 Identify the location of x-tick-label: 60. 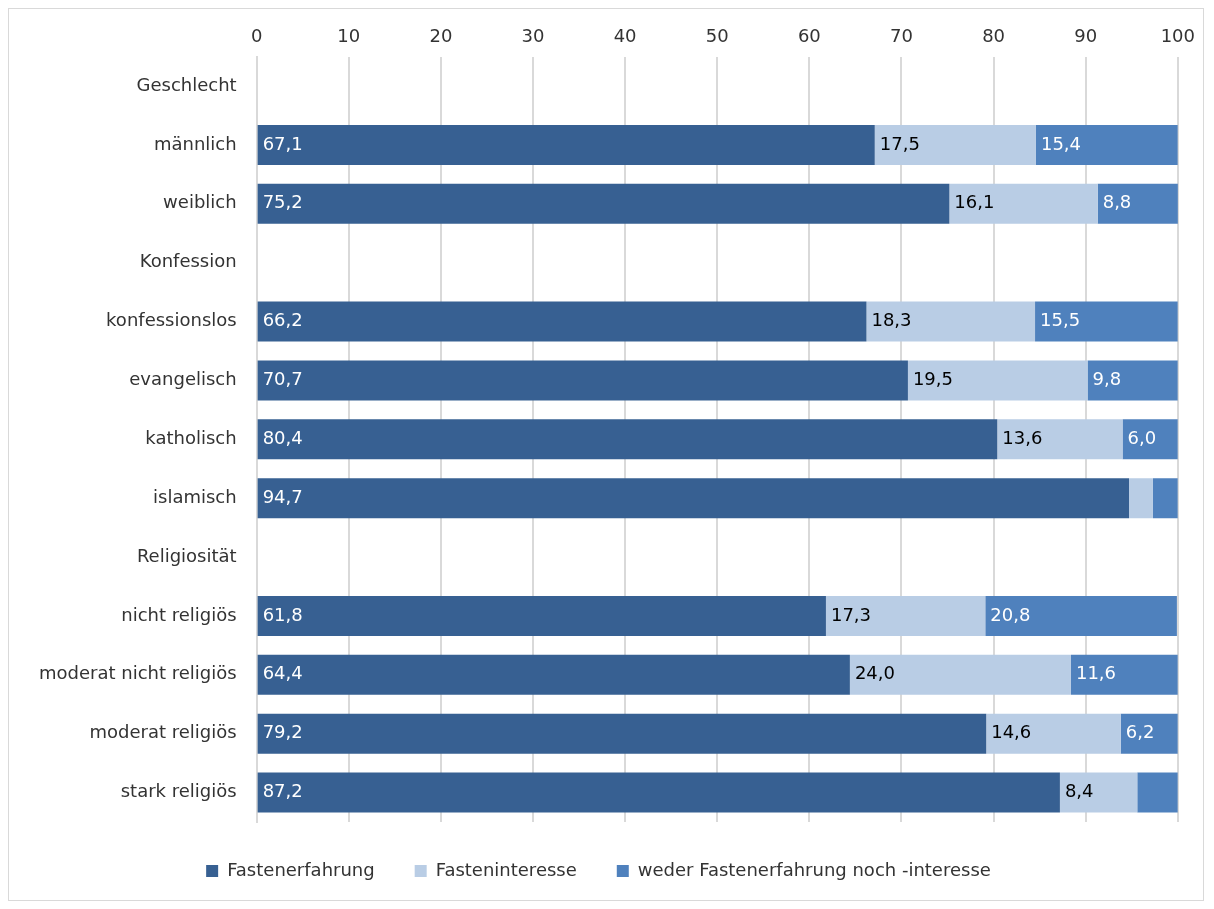
(809, 36).